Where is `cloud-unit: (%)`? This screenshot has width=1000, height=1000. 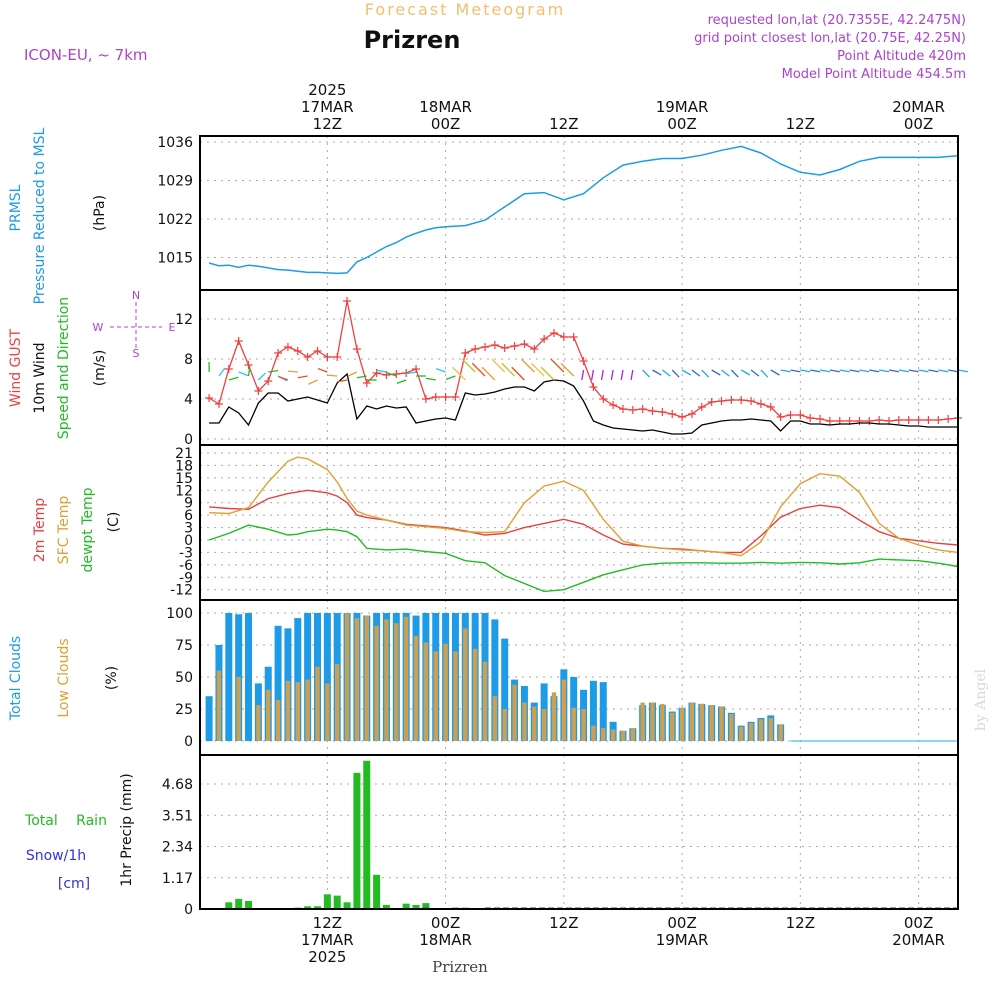 cloud-unit: (%) is located at coordinates (112, 678).